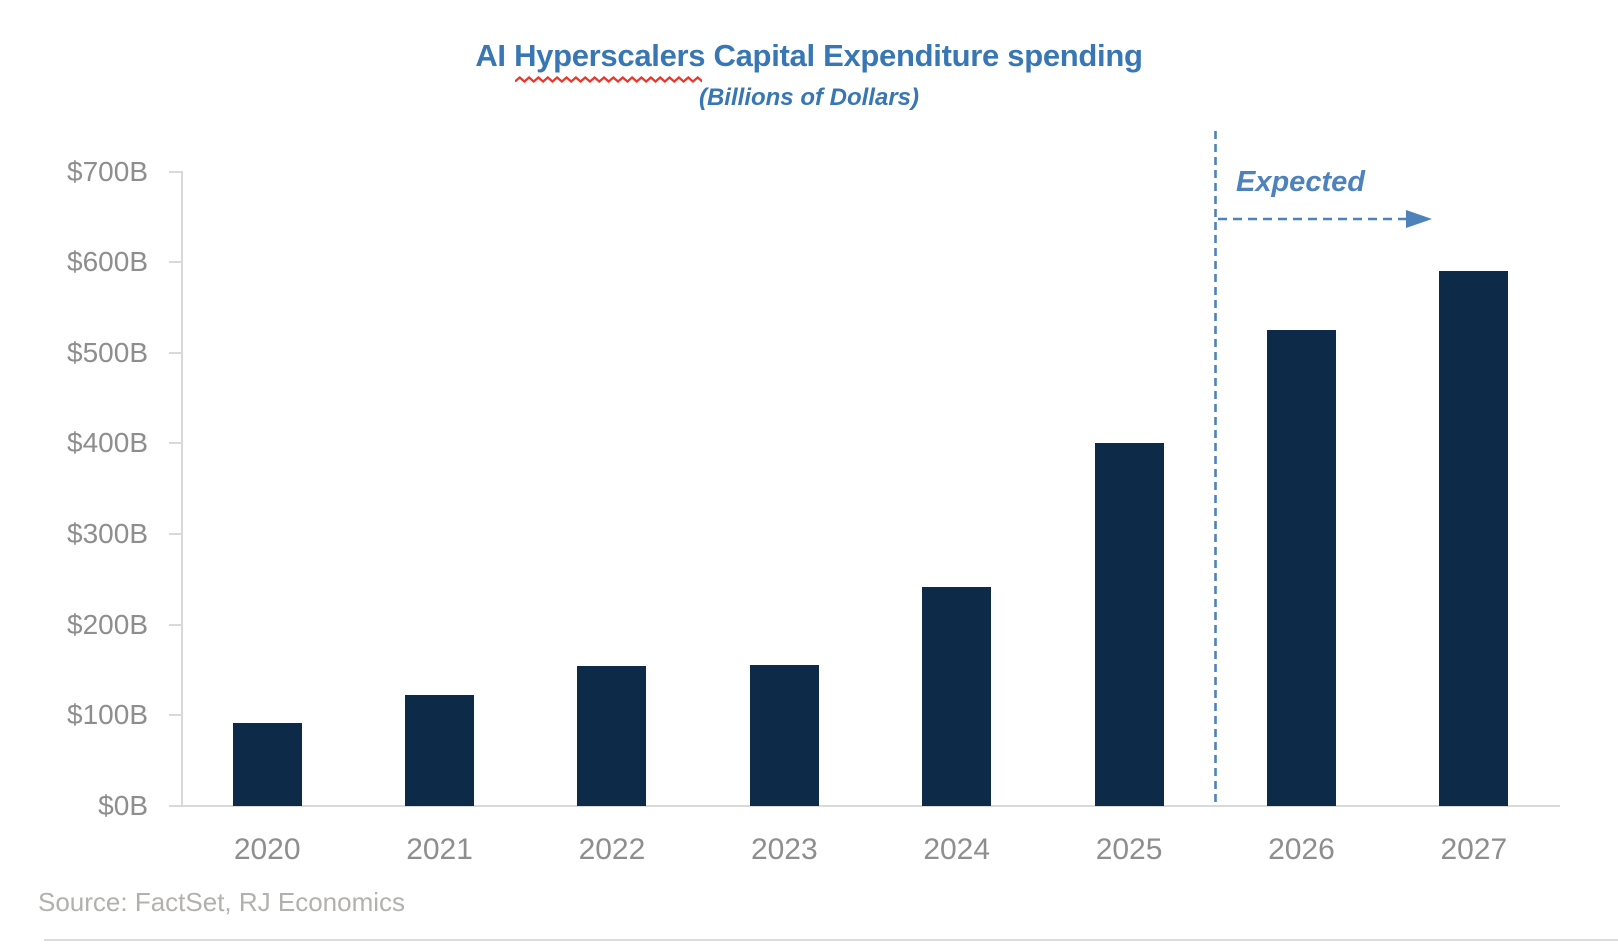 The height and width of the screenshot is (946, 1618). I want to click on y-axis-tick-label: $400B, so click(107, 443).